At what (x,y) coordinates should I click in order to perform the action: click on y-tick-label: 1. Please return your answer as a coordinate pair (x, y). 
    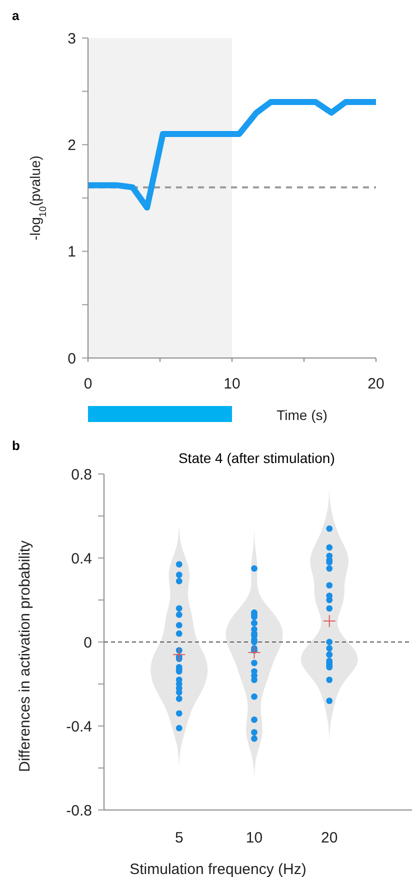
    Looking at the image, I should click on (72, 252).